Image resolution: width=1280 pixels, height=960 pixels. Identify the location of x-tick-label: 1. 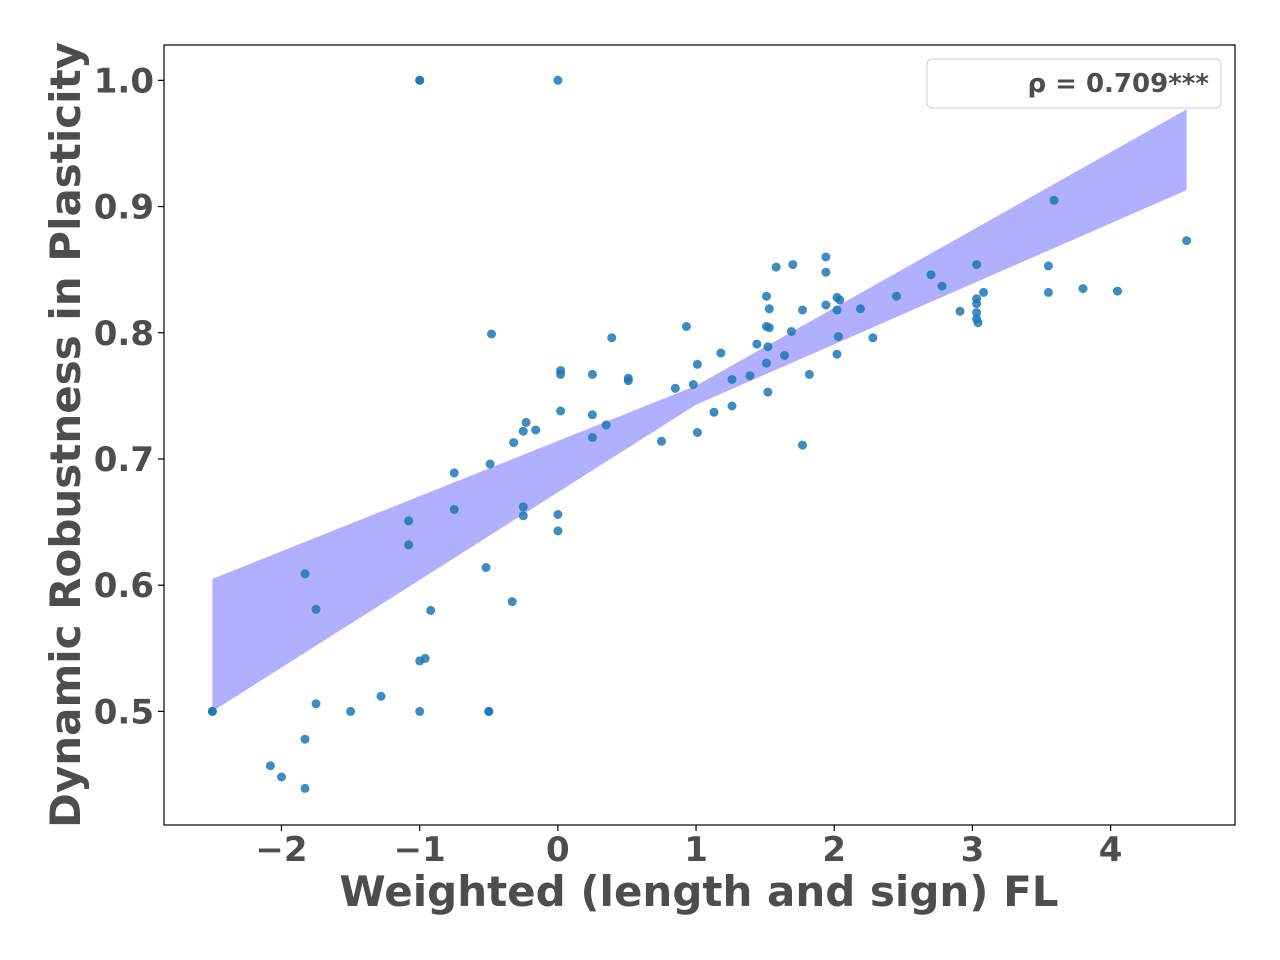
(696, 850).